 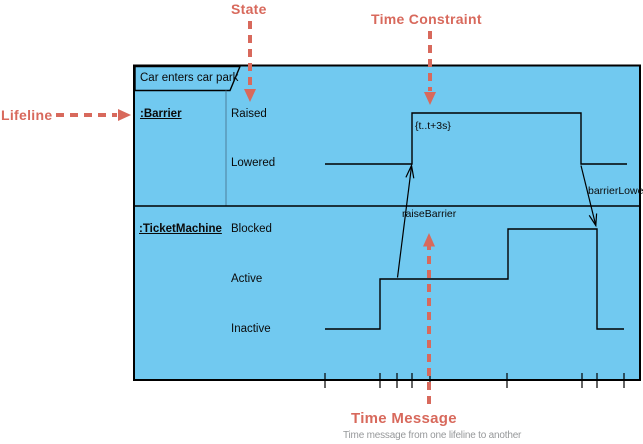 I want to click on barrier-lower-message-line, so click(x=588, y=195).